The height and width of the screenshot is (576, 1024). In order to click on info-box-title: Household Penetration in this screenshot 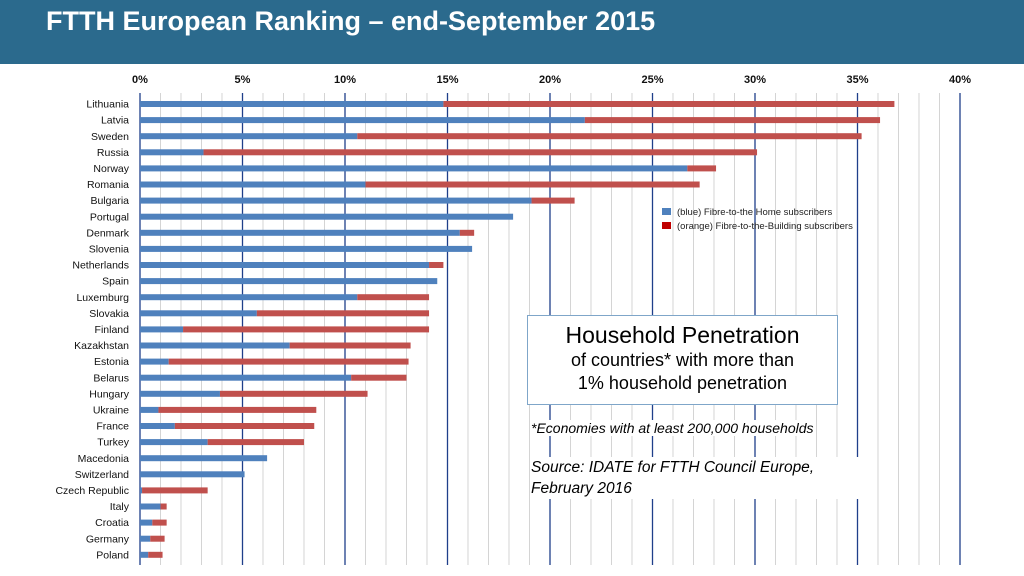, I will do `click(682, 335)`.